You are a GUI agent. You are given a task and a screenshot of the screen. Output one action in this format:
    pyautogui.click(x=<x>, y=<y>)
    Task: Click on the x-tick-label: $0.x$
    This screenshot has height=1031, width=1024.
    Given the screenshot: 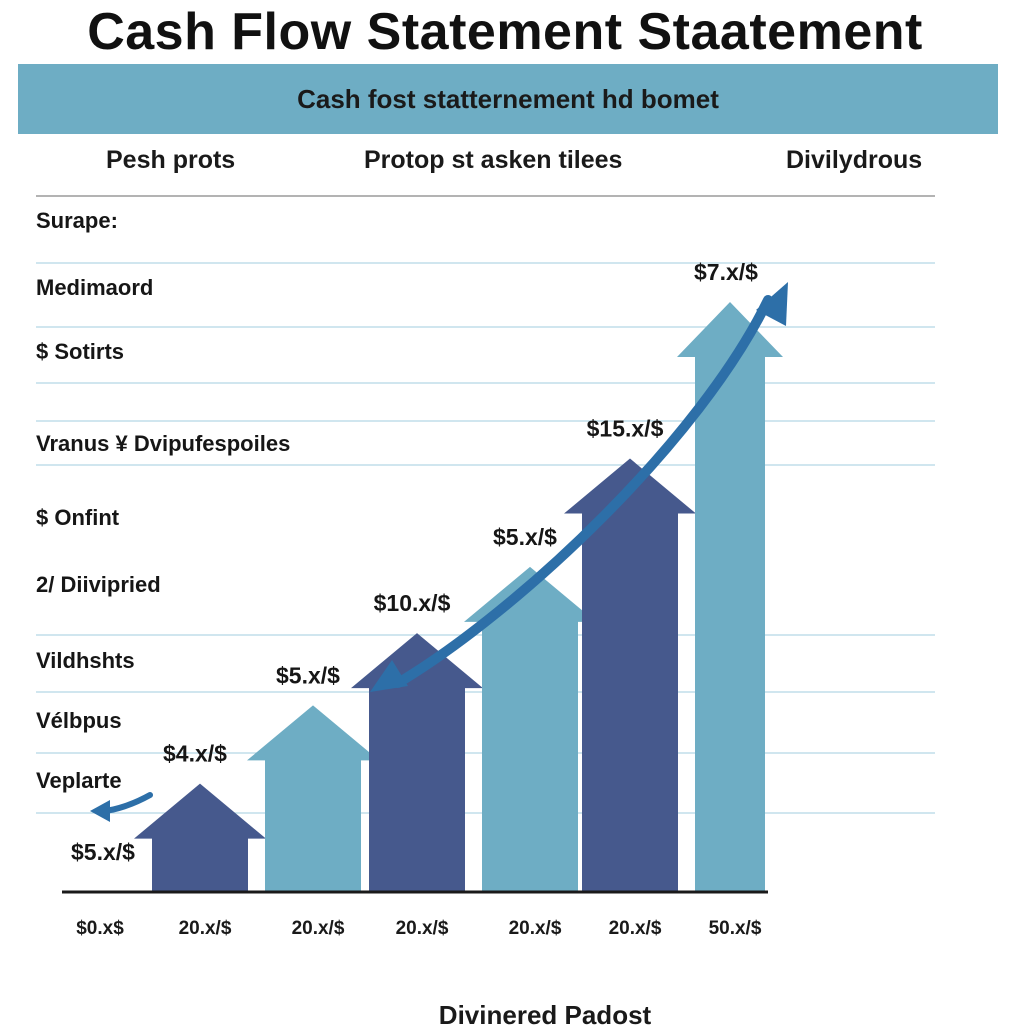 What is the action you would take?
    pyautogui.click(x=100, y=928)
    